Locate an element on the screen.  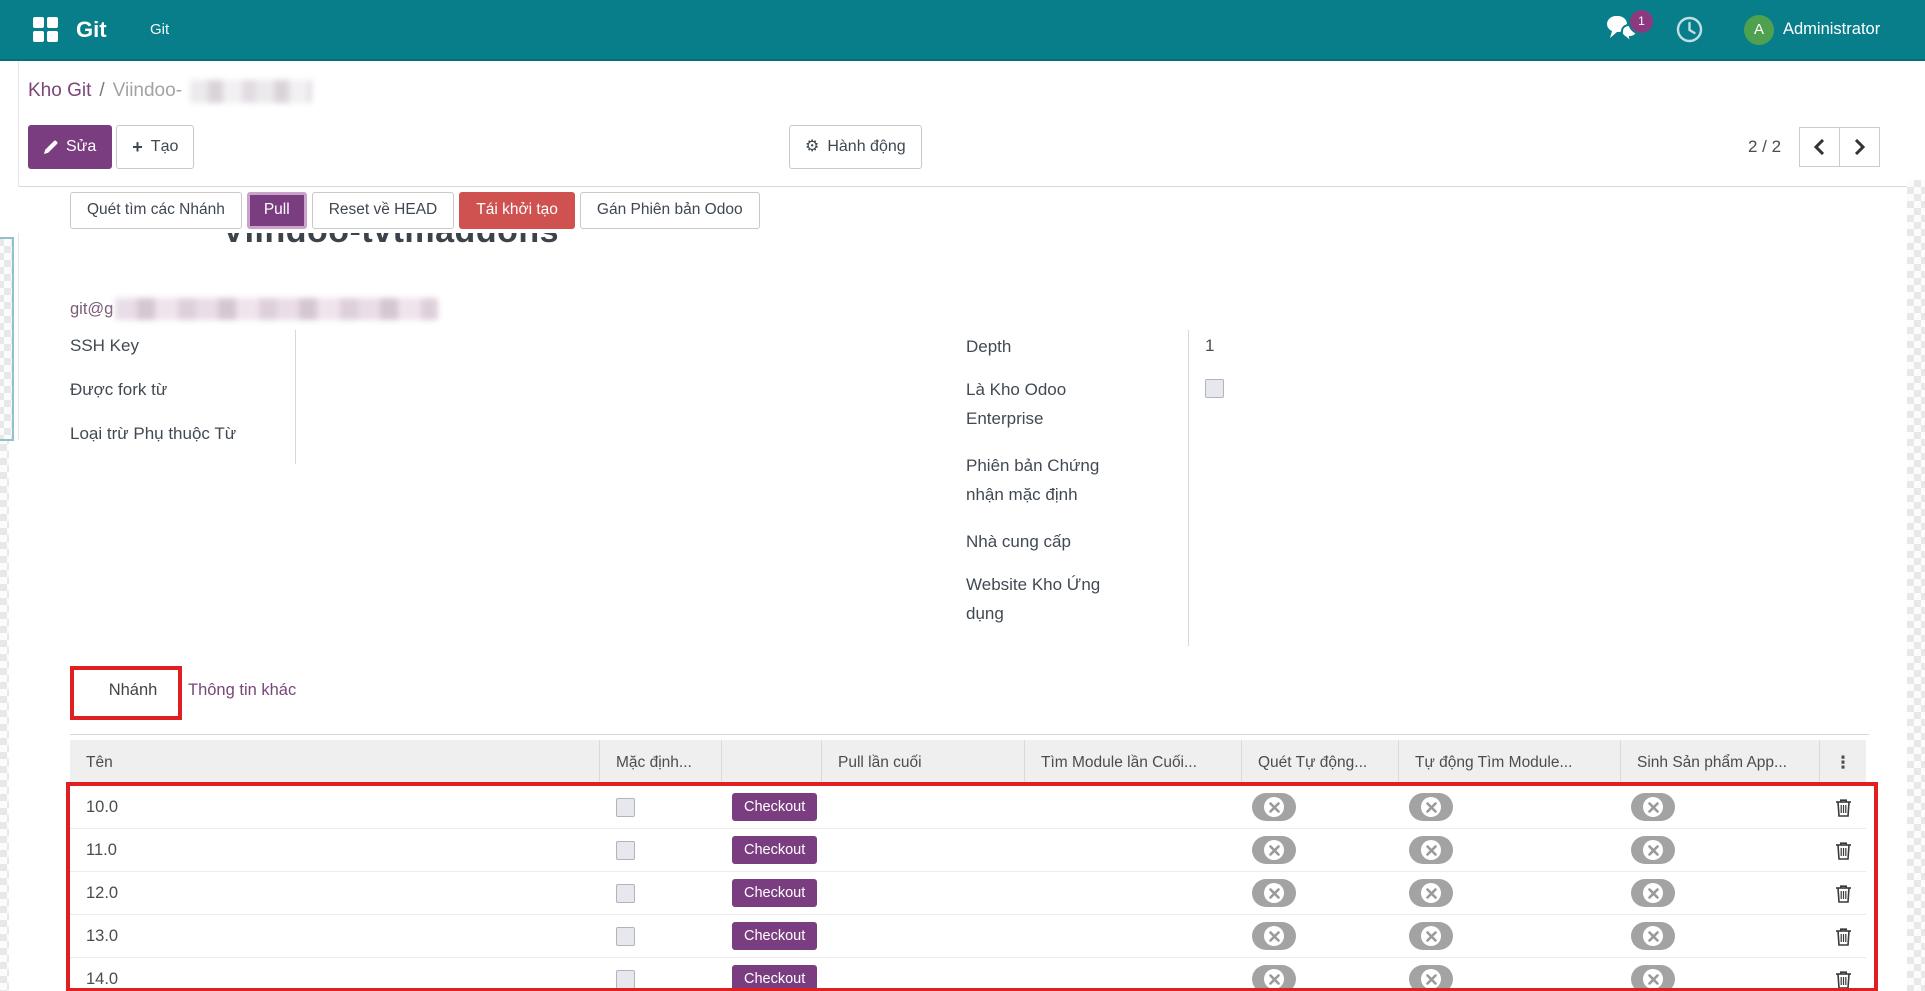
pager-previous-button is located at coordinates (1820, 147).